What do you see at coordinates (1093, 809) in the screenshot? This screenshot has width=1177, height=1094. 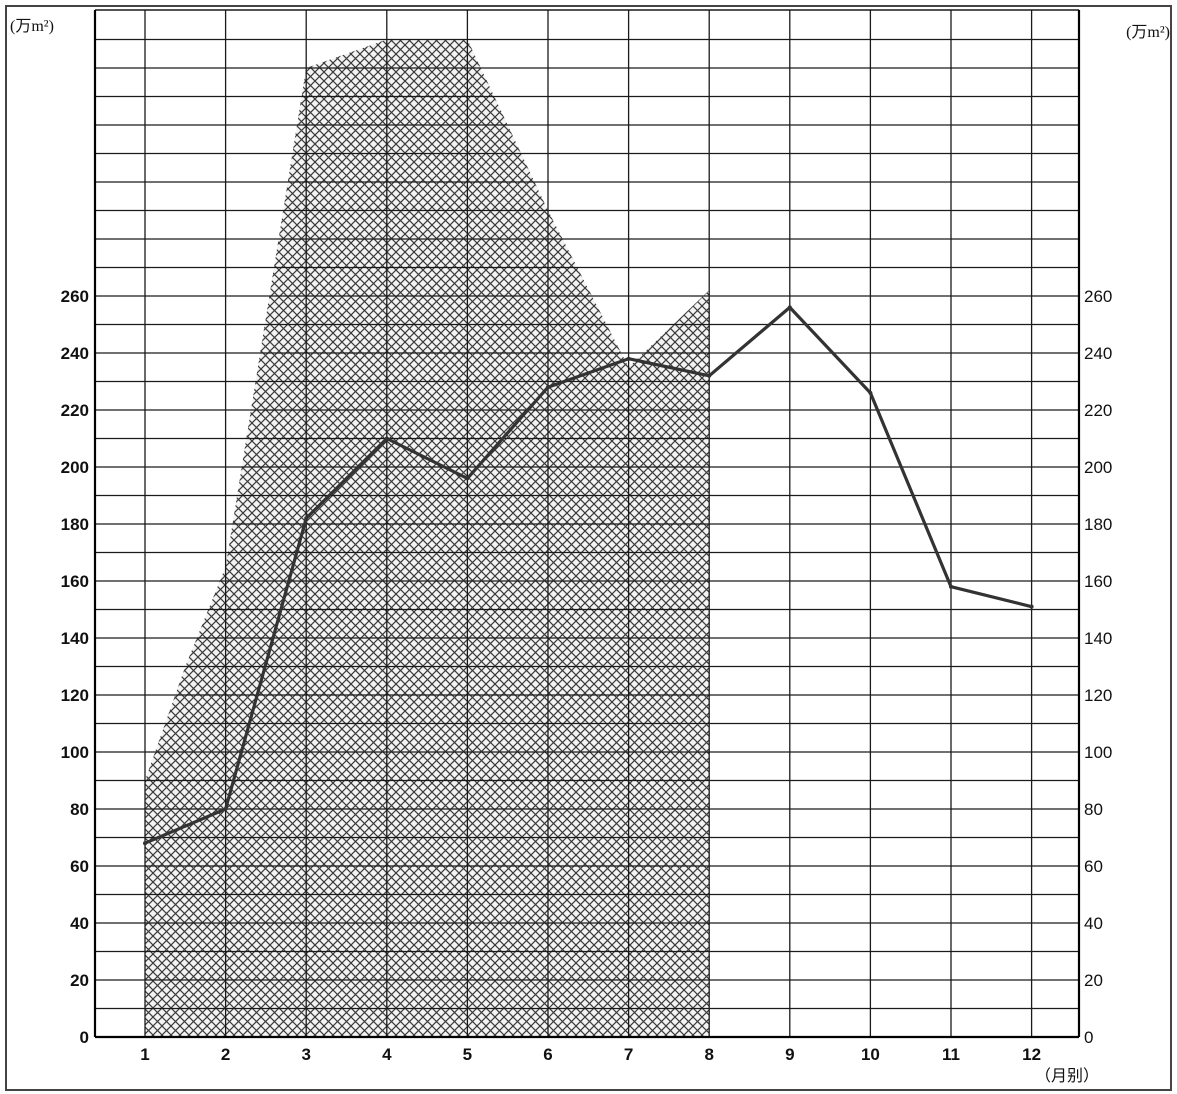 I see `y-tick-label-right: 80` at bounding box center [1093, 809].